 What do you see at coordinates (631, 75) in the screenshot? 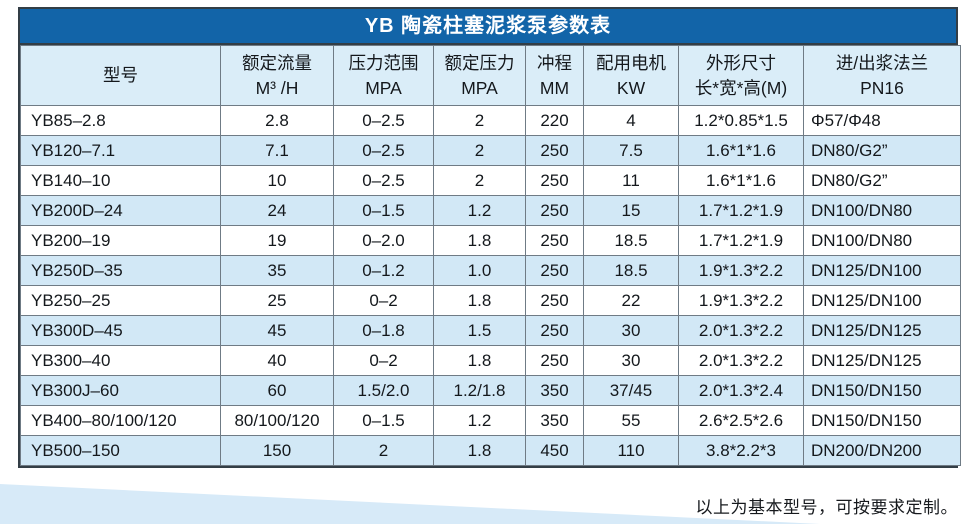
I see `column-header: 配用电机 KW` at bounding box center [631, 75].